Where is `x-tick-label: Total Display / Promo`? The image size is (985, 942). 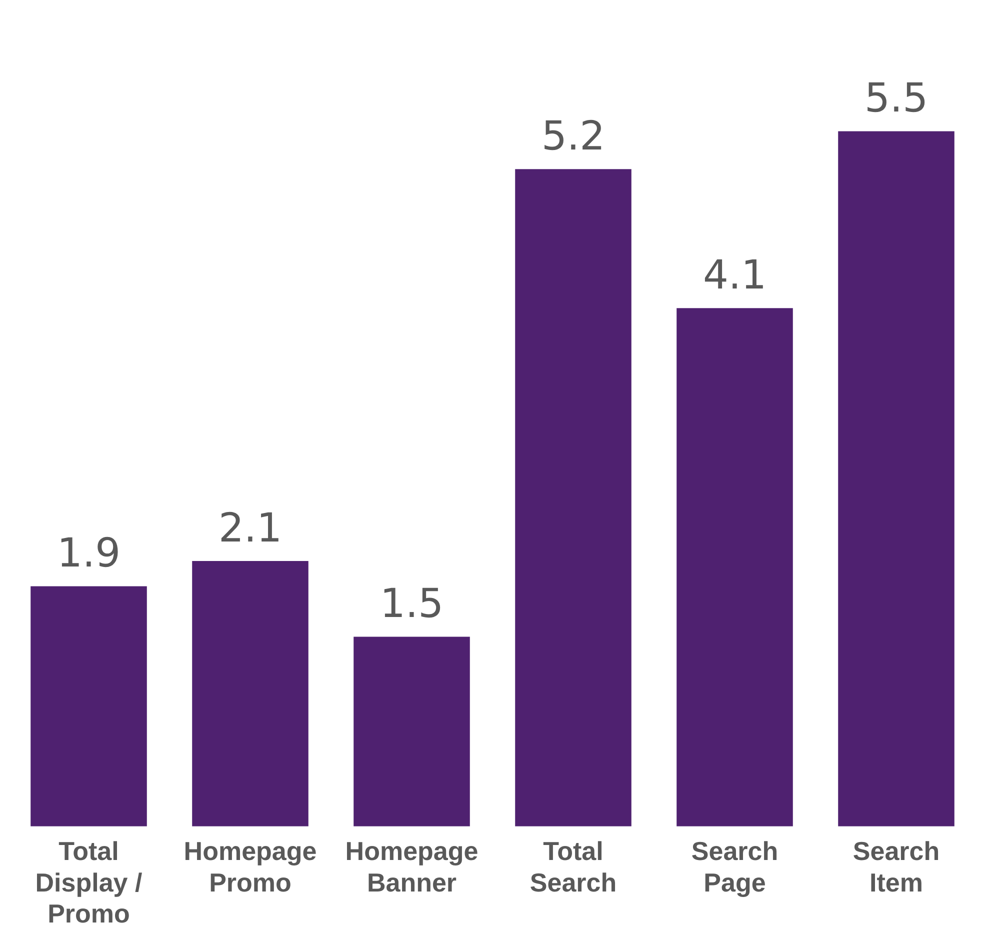
x-tick-label: Total Display / Promo is located at coordinates (88, 882).